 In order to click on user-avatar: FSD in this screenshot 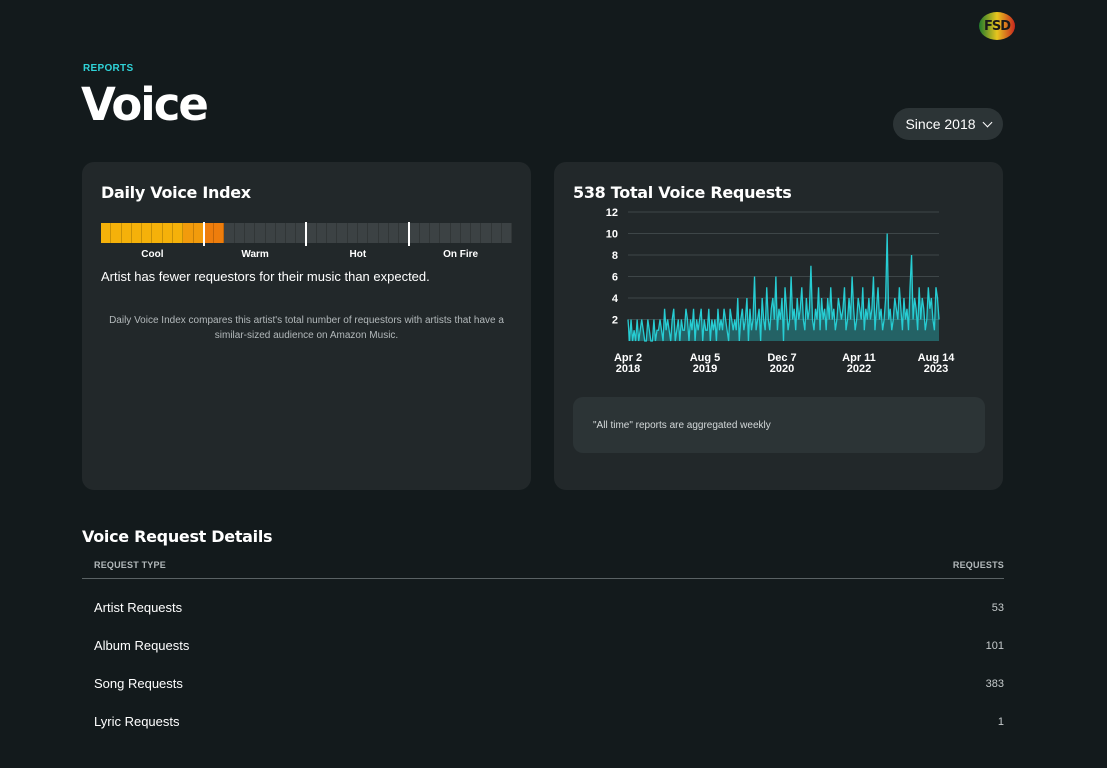, I will do `click(997, 26)`.